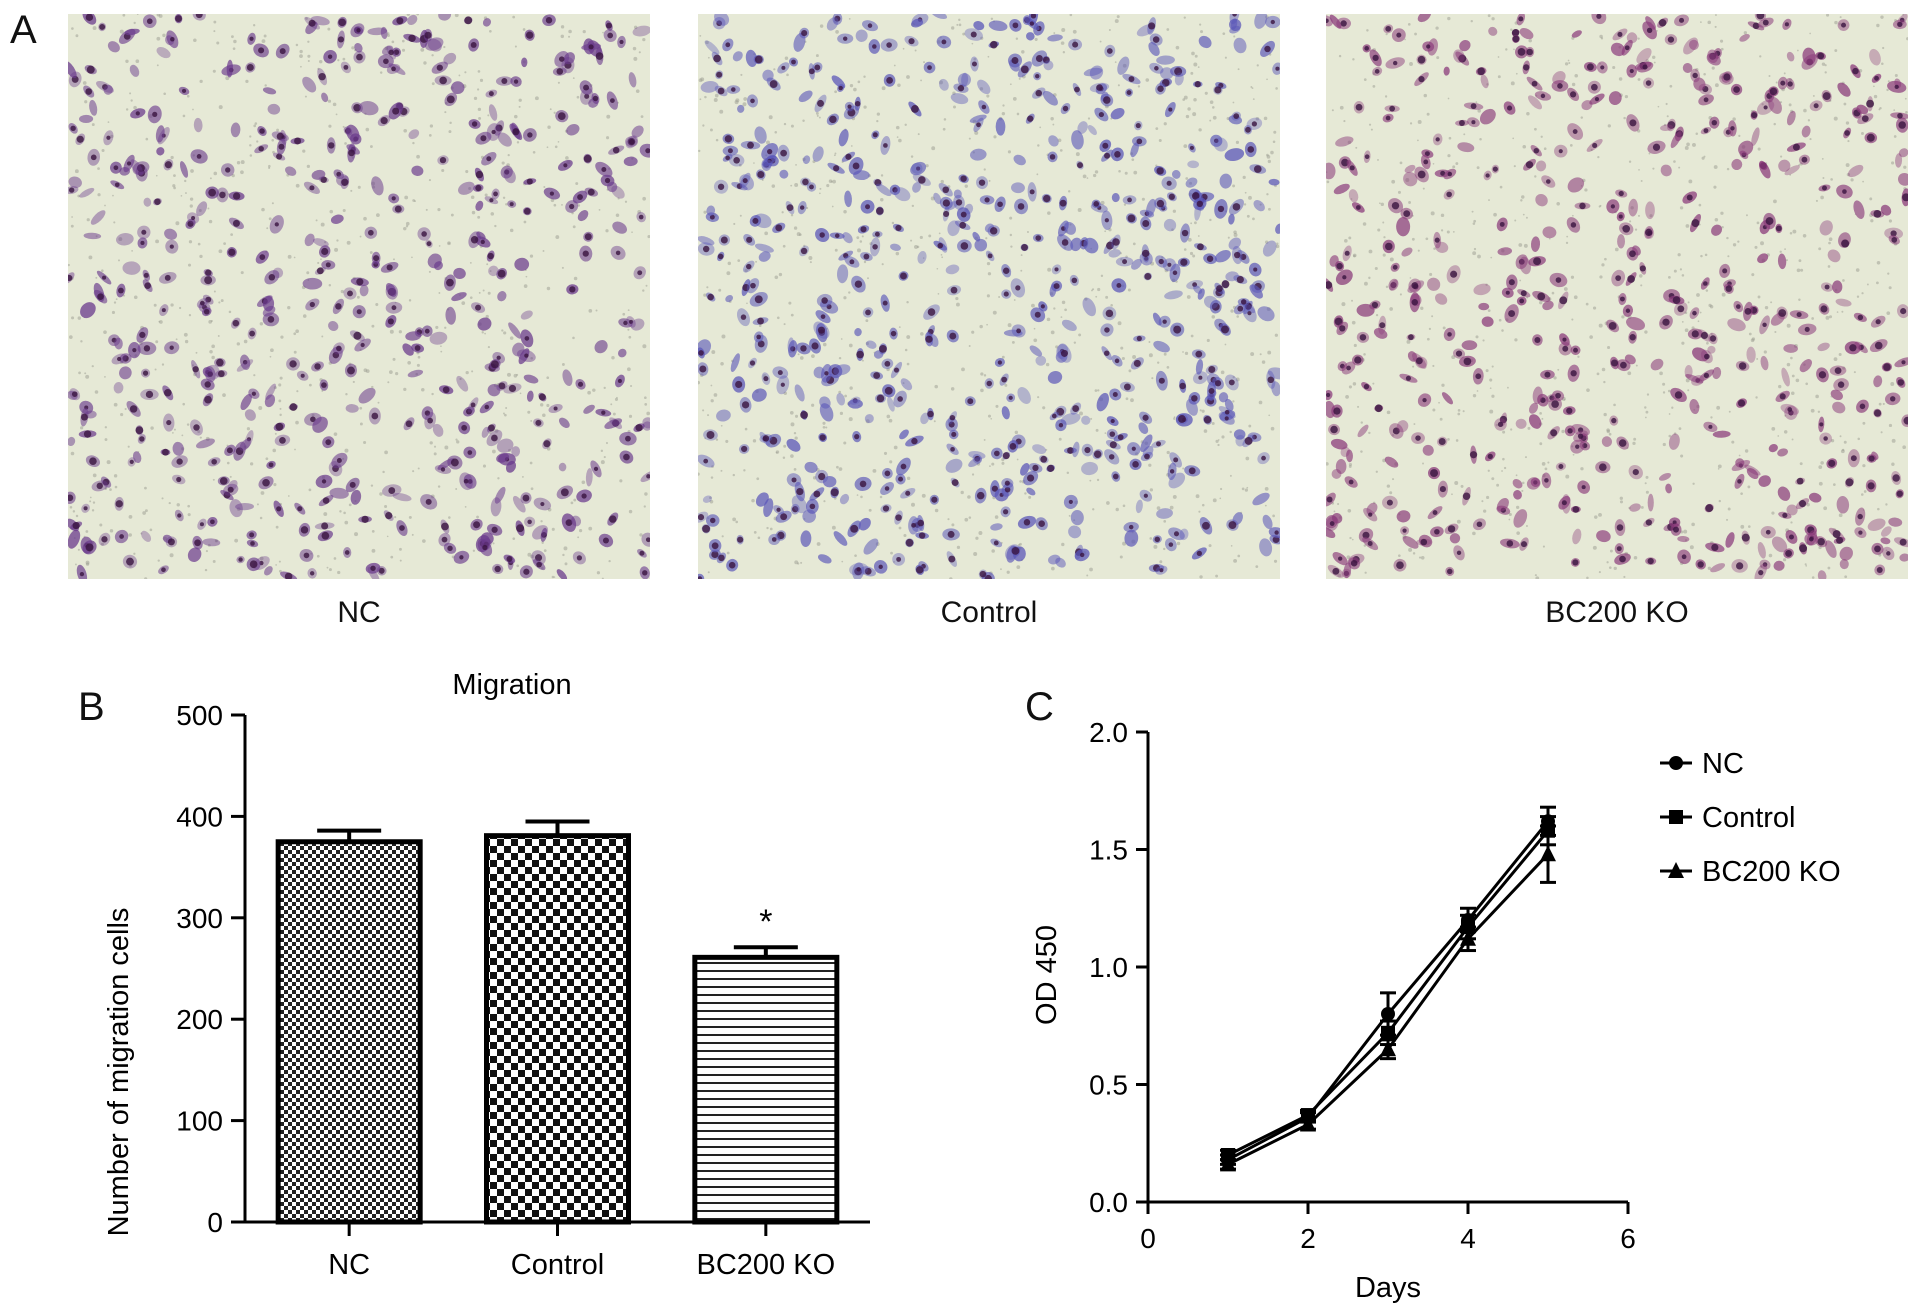  What do you see at coordinates (349, 1265) in the screenshot?
I see `x-tick-label: NC` at bounding box center [349, 1265].